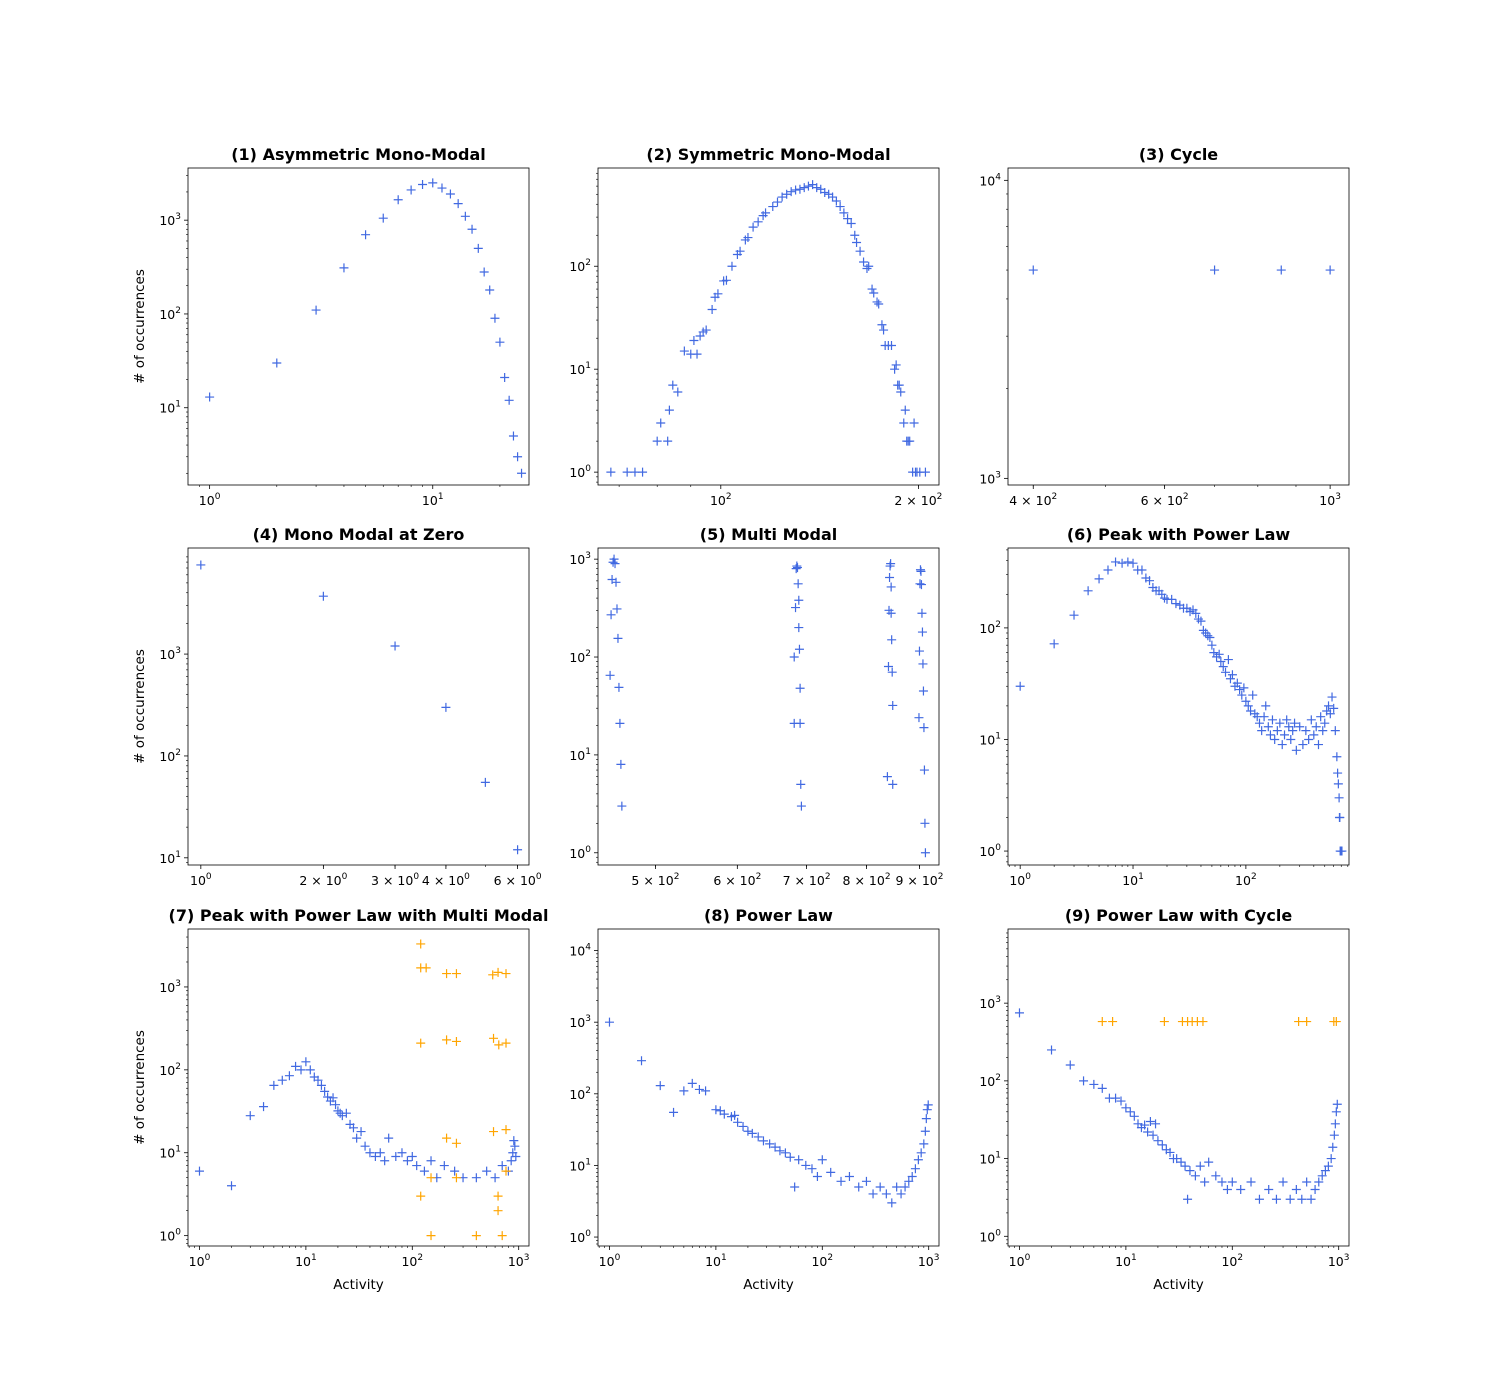  What do you see at coordinates (807, 880) in the screenshot?
I see `x-tick-label: 7 × 102` at bounding box center [807, 880].